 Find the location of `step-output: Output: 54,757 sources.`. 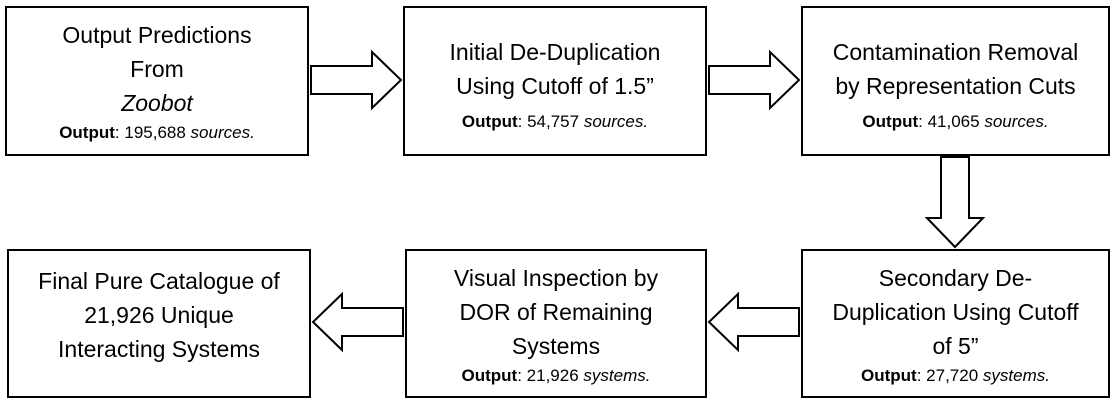

step-output: Output: 54,757 sources. is located at coordinates (555, 121).